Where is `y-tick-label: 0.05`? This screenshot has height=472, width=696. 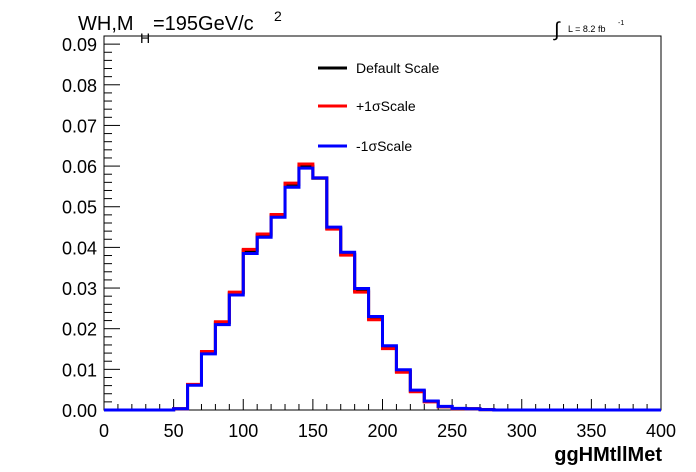
y-tick-label: 0.05 is located at coordinates (79, 208).